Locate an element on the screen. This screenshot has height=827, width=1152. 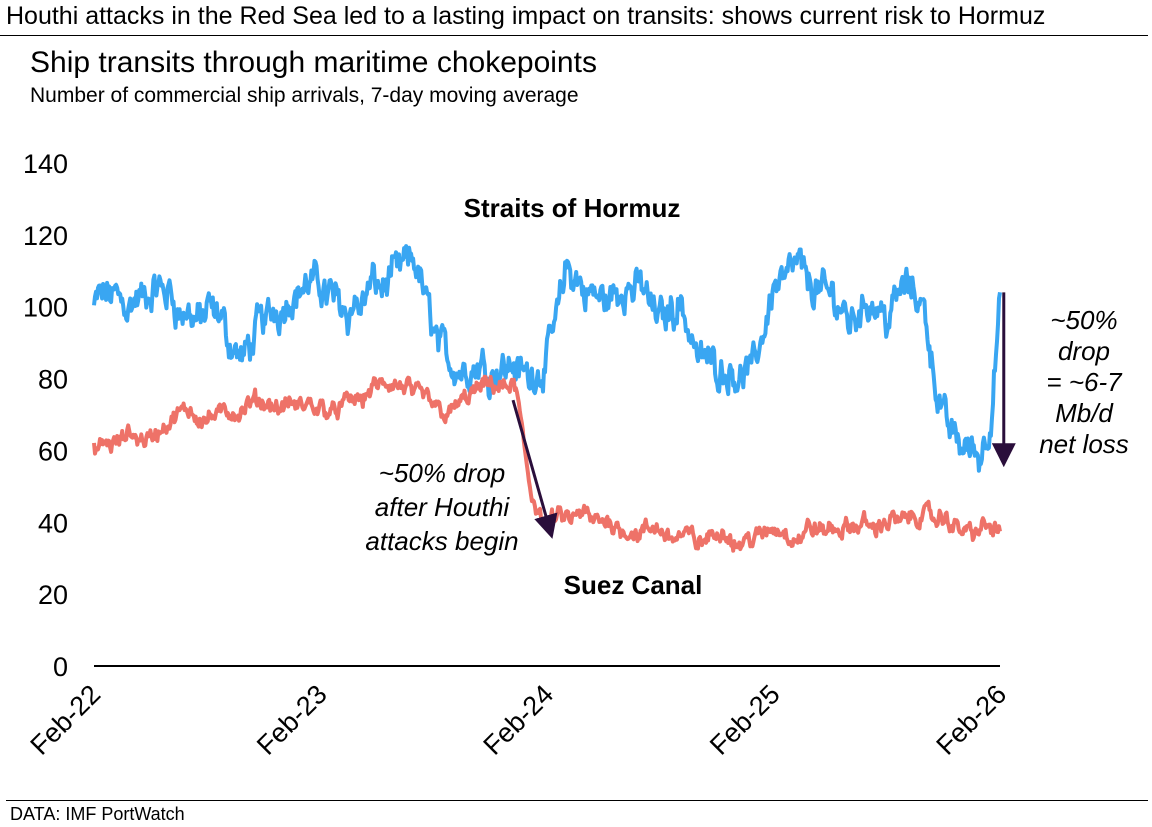
top-divider is located at coordinates (574, 35).